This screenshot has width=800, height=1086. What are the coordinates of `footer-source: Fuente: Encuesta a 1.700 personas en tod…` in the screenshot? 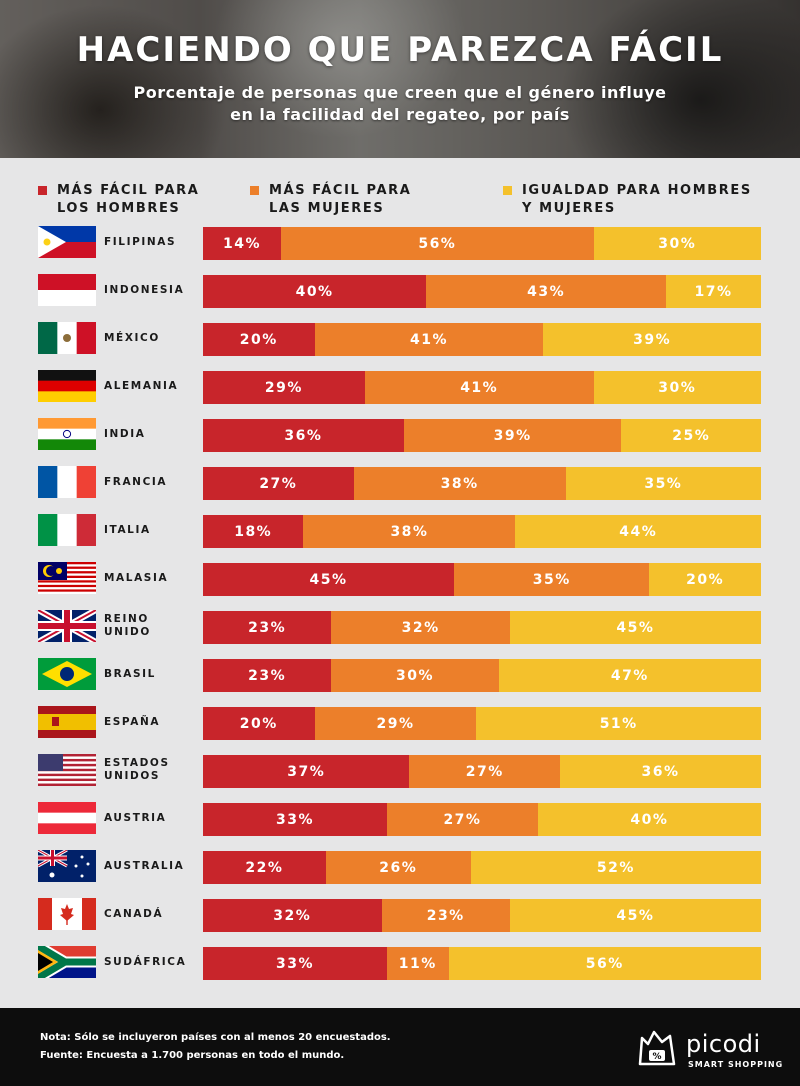 It's located at (192, 1055).